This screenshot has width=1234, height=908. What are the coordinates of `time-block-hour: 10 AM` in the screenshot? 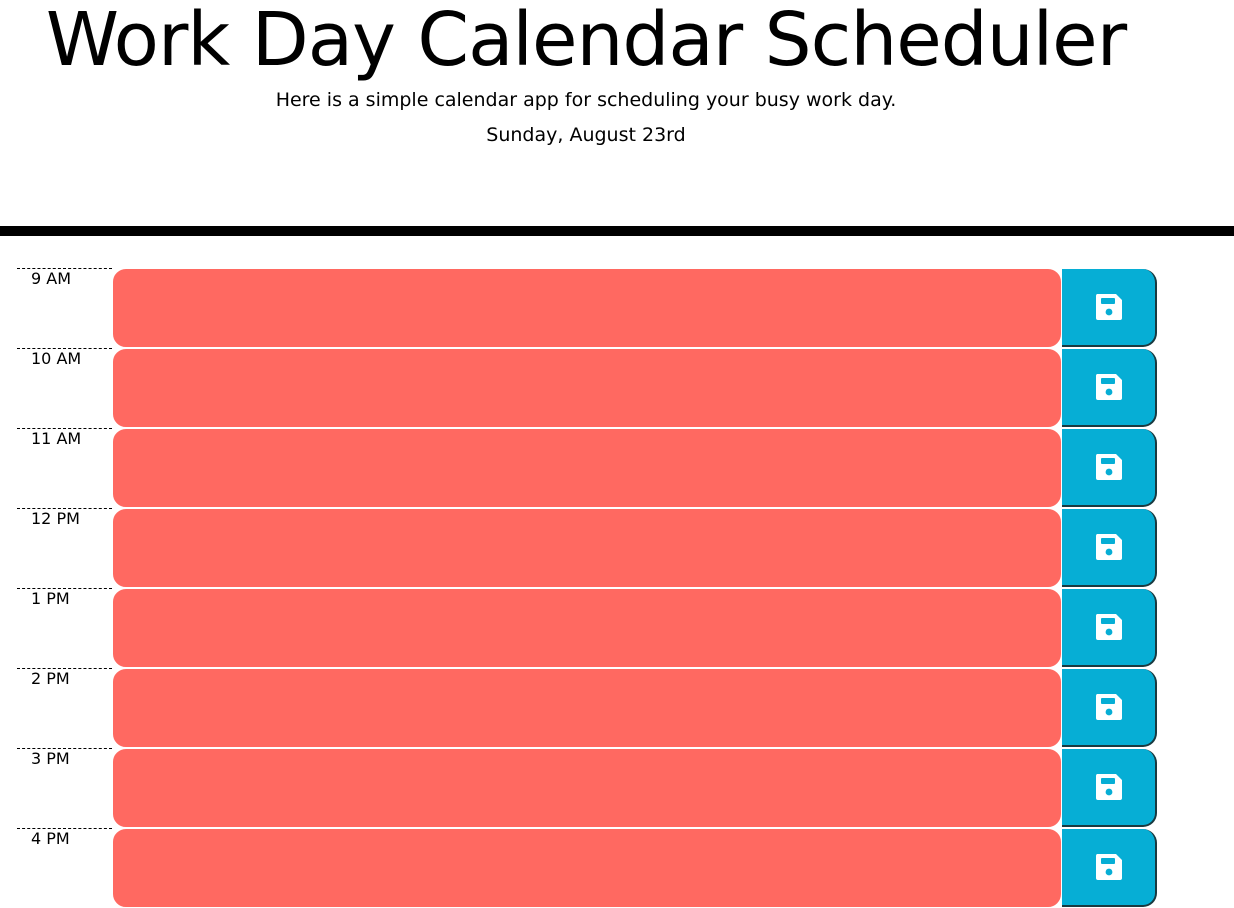 It's located at (64, 388).